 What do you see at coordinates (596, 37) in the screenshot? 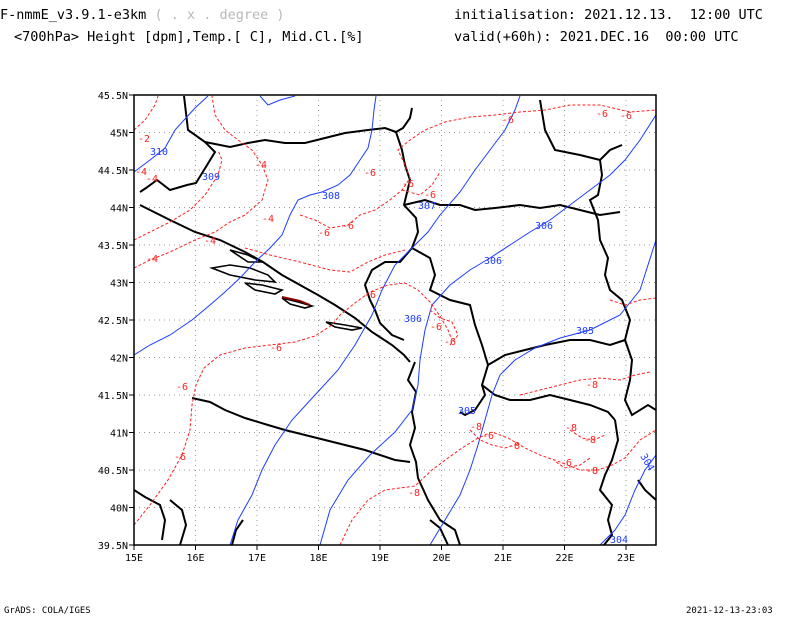
I see `valid-time: valid(+60h): 2021.DEC.16 00:00 UTC` at bounding box center [596, 37].